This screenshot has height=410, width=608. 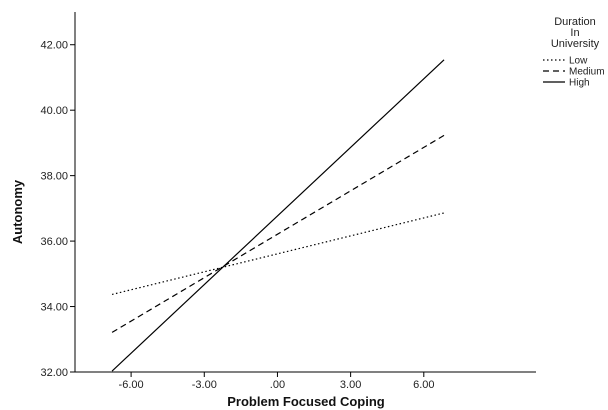 What do you see at coordinates (575, 44) in the screenshot?
I see `legend-title-line-3: University` at bounding box center [575, 44].